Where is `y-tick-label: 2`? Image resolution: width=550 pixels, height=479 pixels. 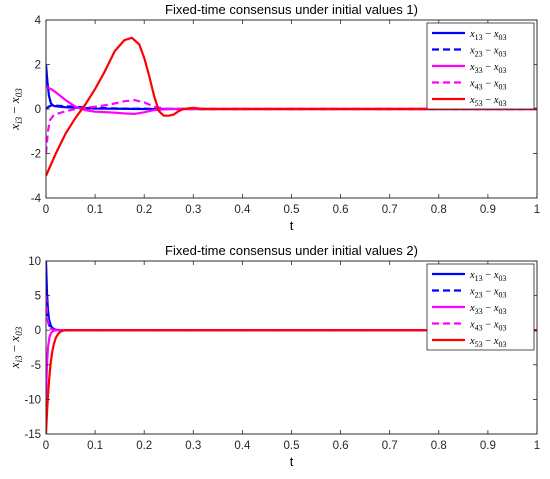
y-tick-label: 2 is located at coordinates (38, 66).